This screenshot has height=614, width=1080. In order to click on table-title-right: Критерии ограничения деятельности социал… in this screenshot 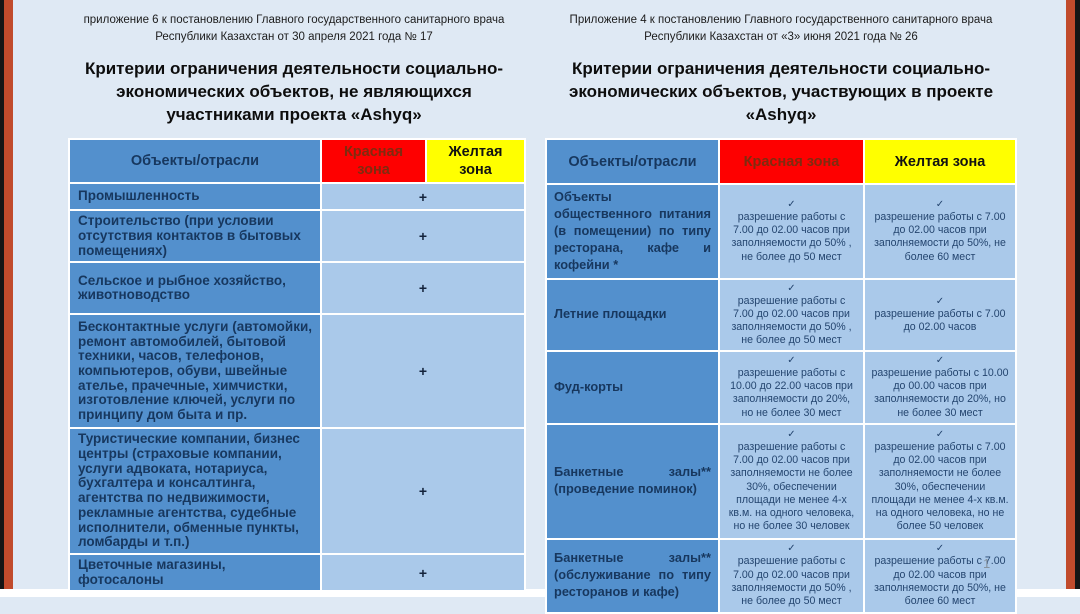, I will do `click(781, 91)`.